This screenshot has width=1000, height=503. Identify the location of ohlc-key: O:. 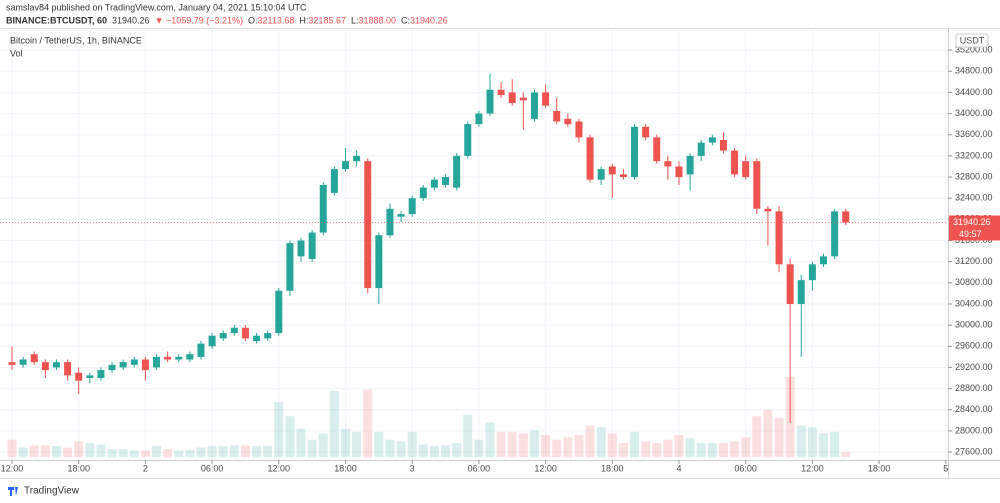
(253, 20).